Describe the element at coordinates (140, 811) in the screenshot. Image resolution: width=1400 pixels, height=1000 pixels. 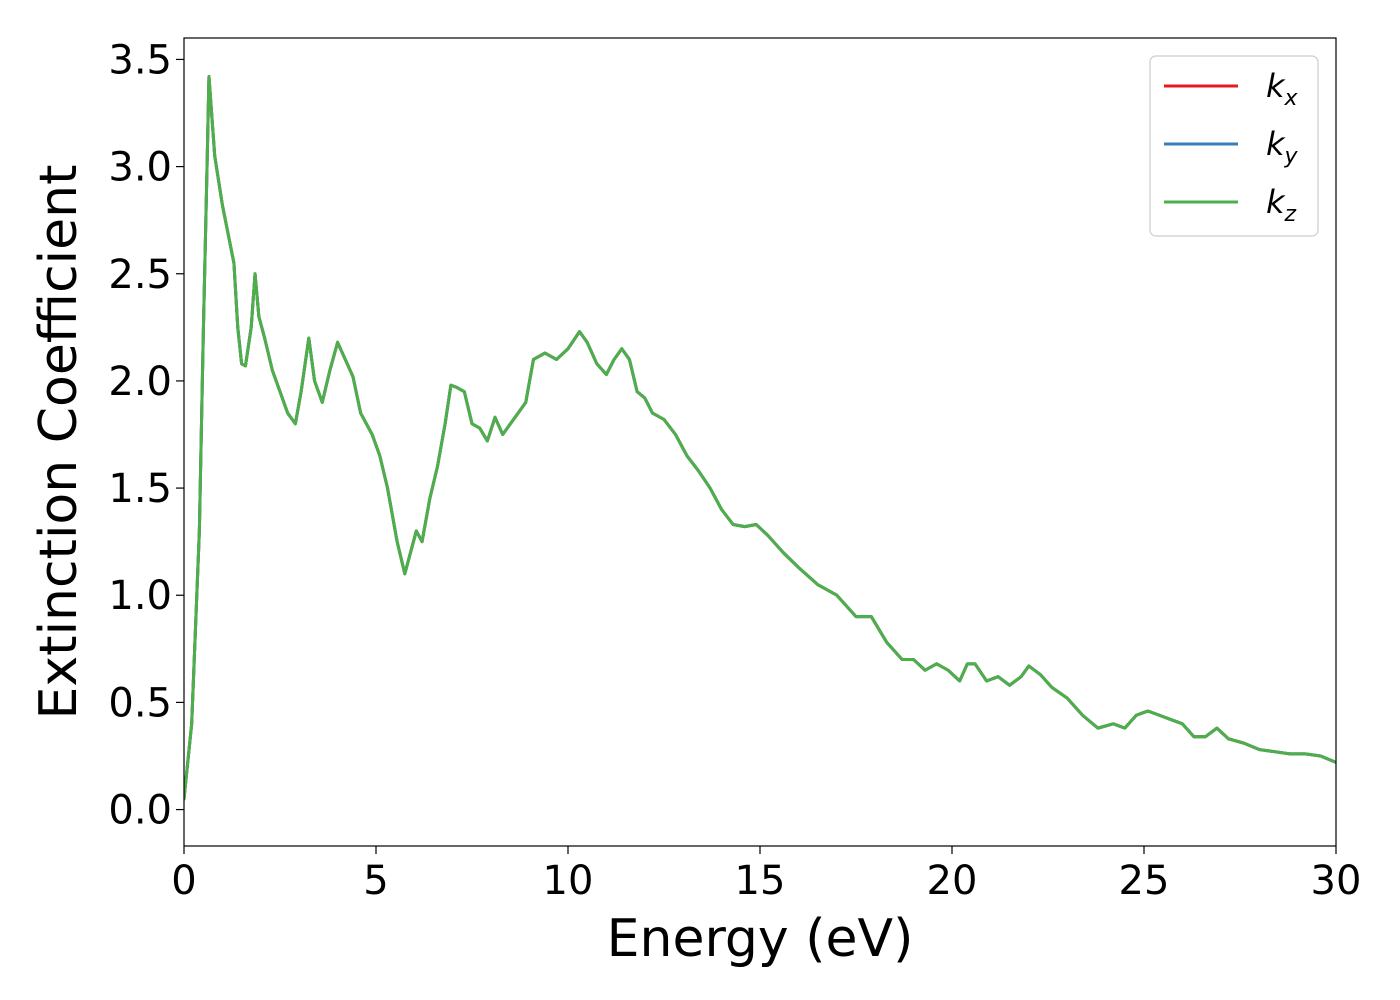
I see `y-tick-label: 0.0` at that location.